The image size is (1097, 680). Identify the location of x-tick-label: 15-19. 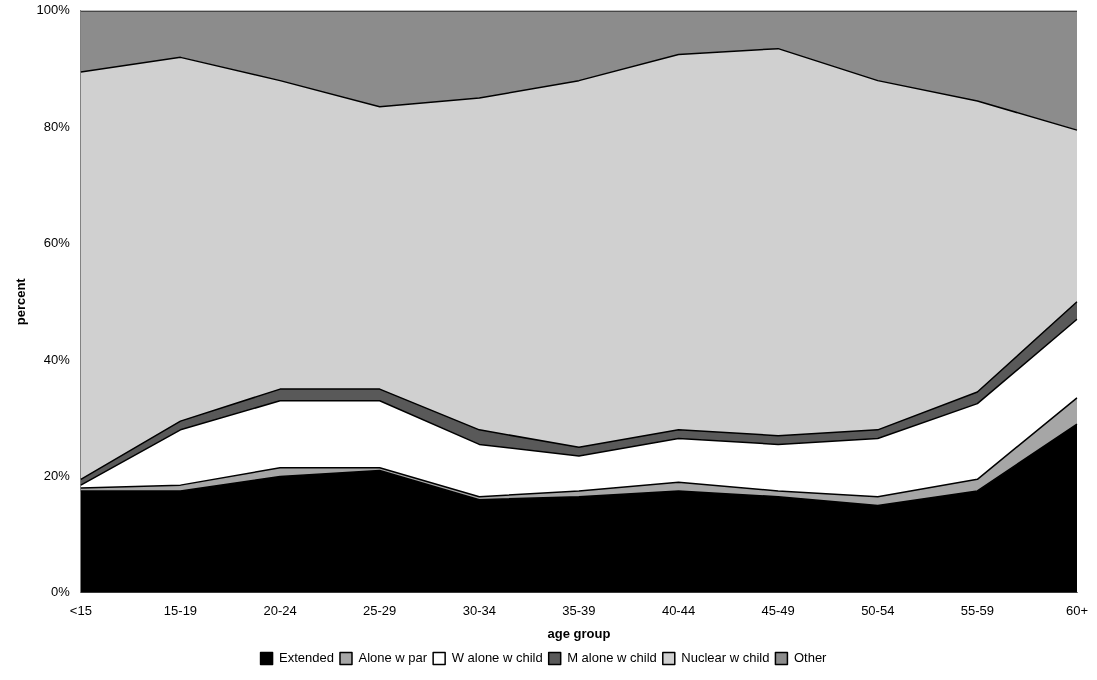
(180, 611).